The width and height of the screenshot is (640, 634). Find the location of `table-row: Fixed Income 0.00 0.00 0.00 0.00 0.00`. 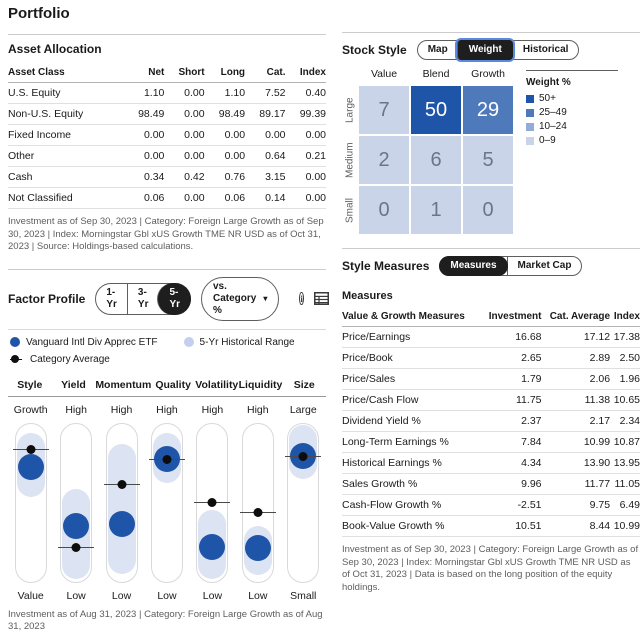

table-row: Fixed Income 0.00 0.00 0.00 0.00 0.00 is located at coordinates (167, 135).